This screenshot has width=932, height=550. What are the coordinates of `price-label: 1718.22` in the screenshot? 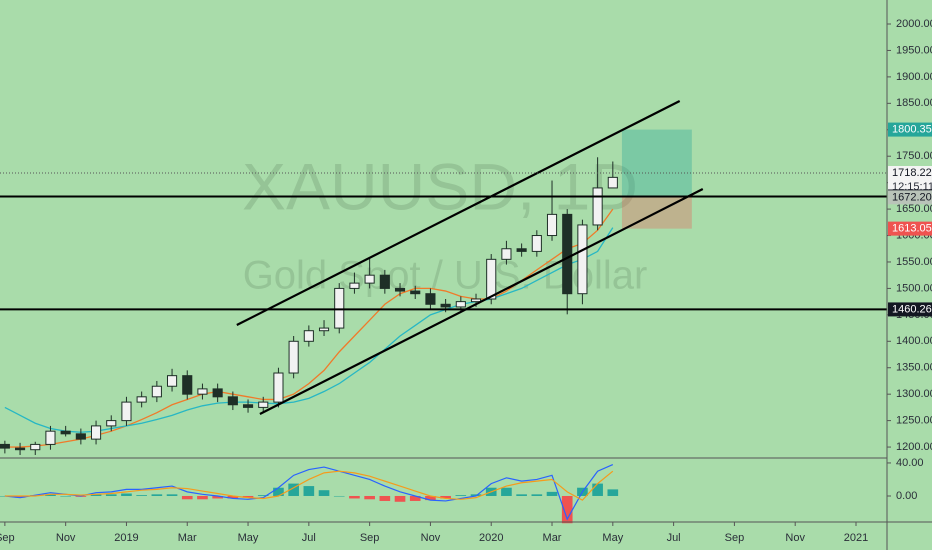 It's located at (912, 173).